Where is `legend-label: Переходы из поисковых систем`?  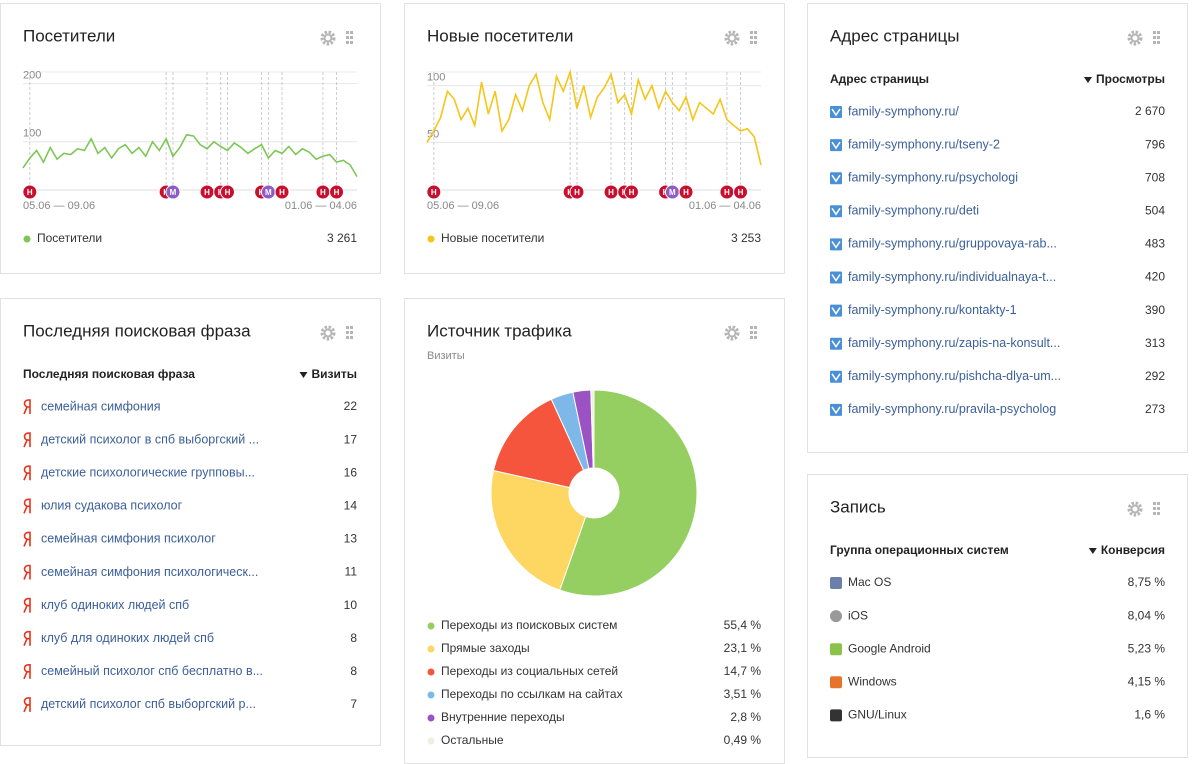
legend-label: Переходы из поисковых систем is located at coordinates (529, 625).